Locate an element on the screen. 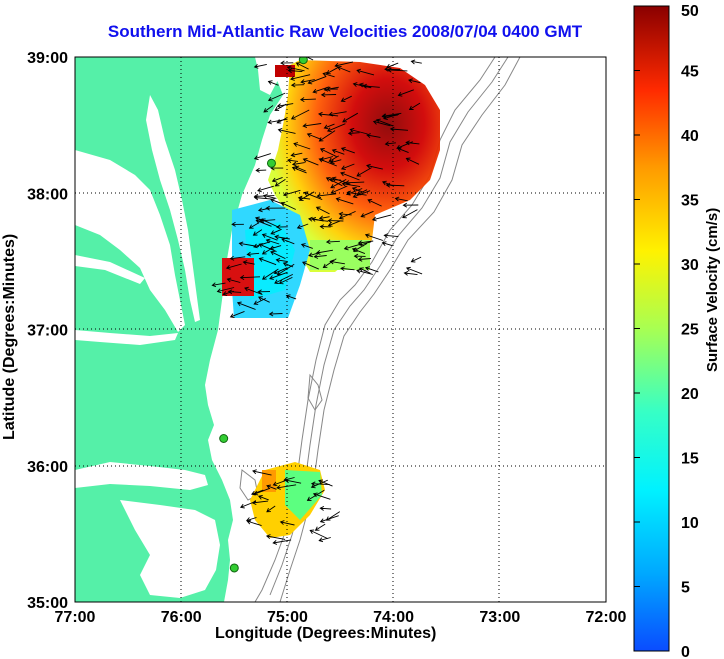  x-tick-label: 76:00 is located at coordinates (181, 617).